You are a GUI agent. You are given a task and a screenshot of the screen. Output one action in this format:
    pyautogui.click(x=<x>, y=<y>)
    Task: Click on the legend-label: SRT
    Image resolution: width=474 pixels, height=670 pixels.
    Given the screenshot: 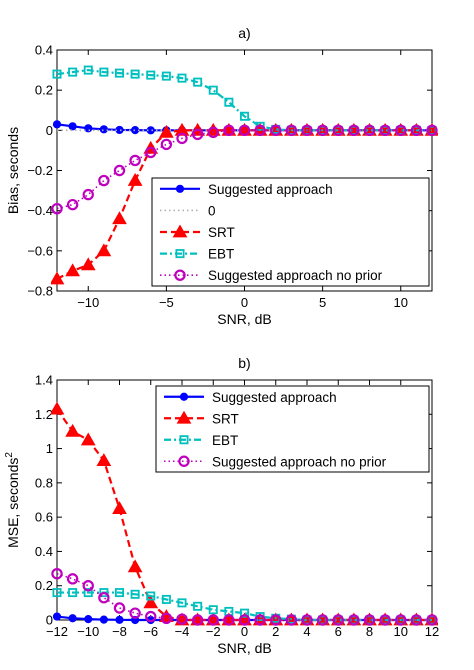 What is the action you would take?
    pyautogui.click(x=225, y=418)
    